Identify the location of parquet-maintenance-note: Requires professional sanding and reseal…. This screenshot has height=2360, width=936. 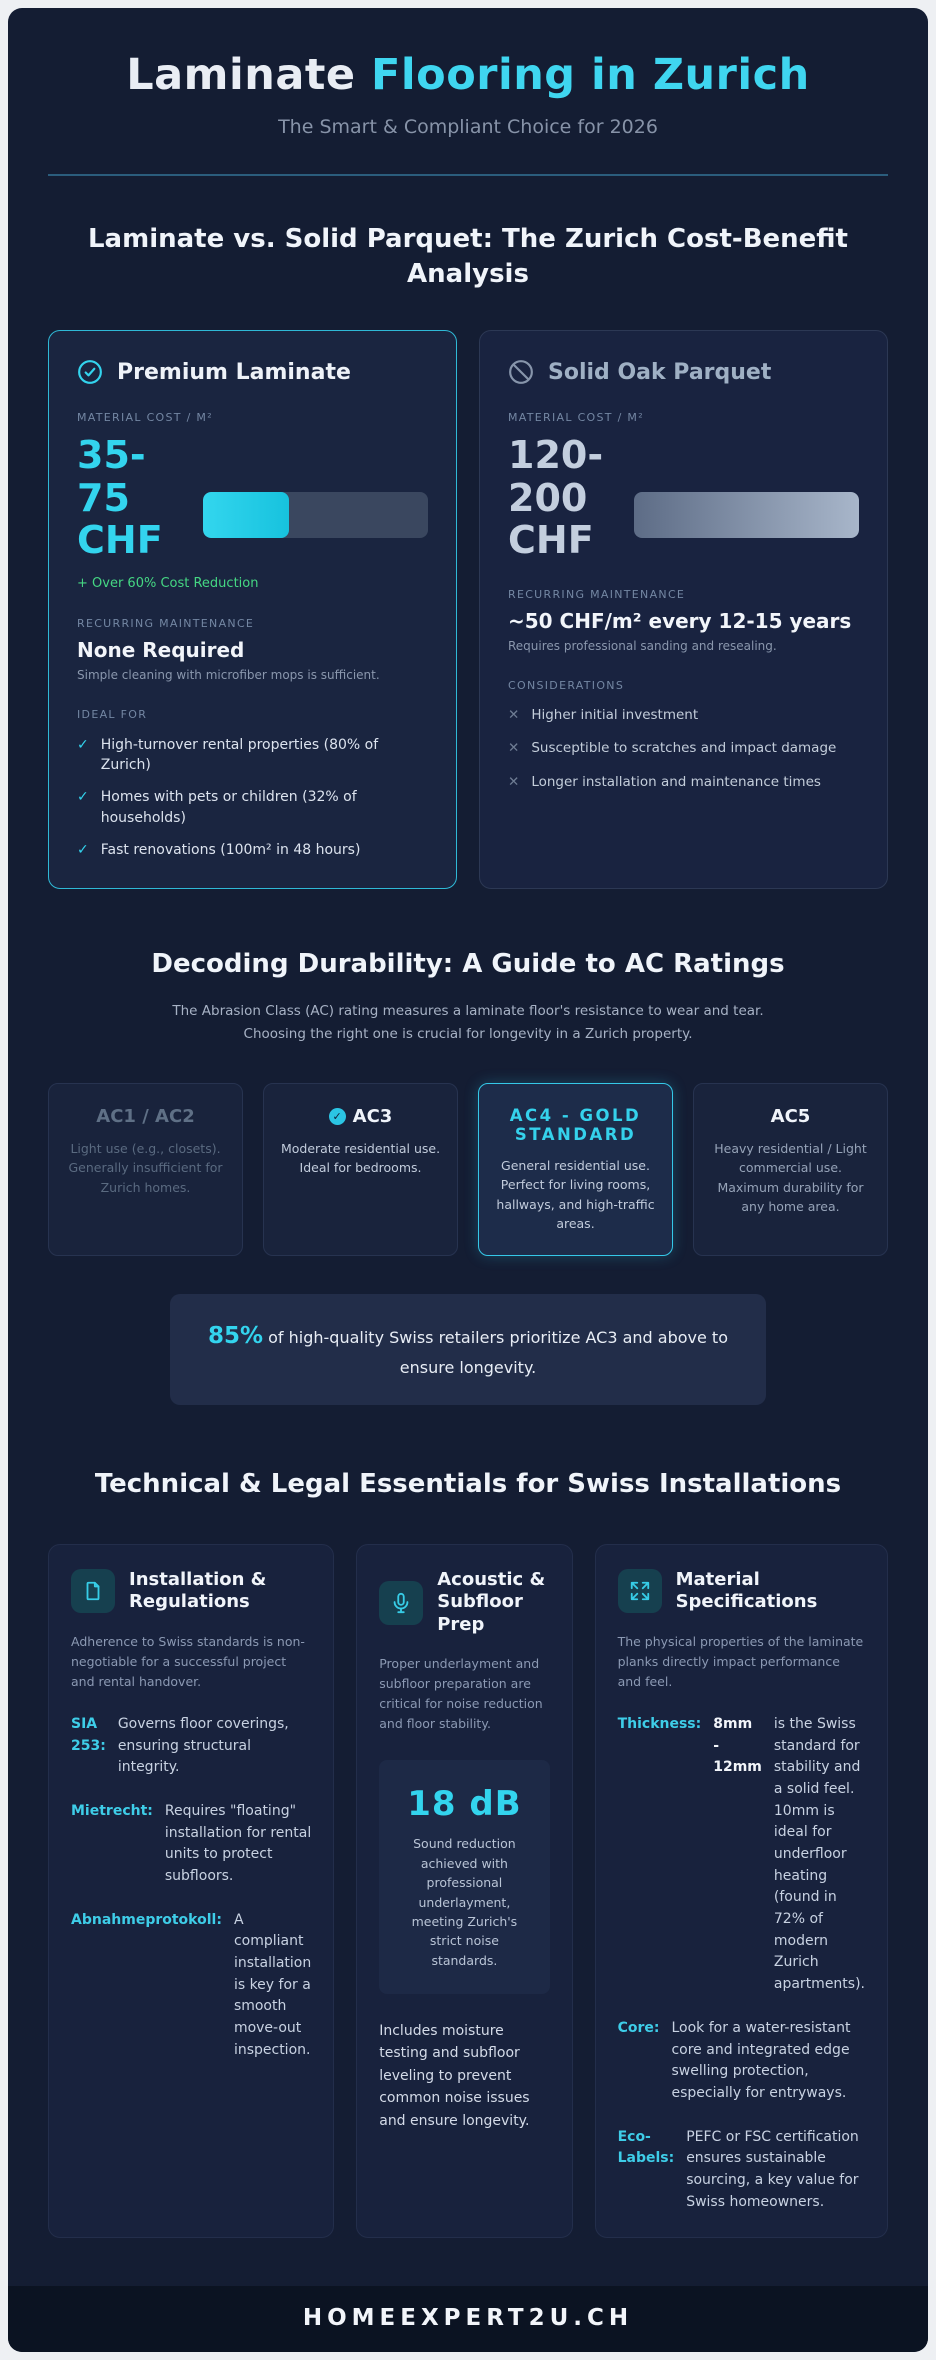
(642, 645).